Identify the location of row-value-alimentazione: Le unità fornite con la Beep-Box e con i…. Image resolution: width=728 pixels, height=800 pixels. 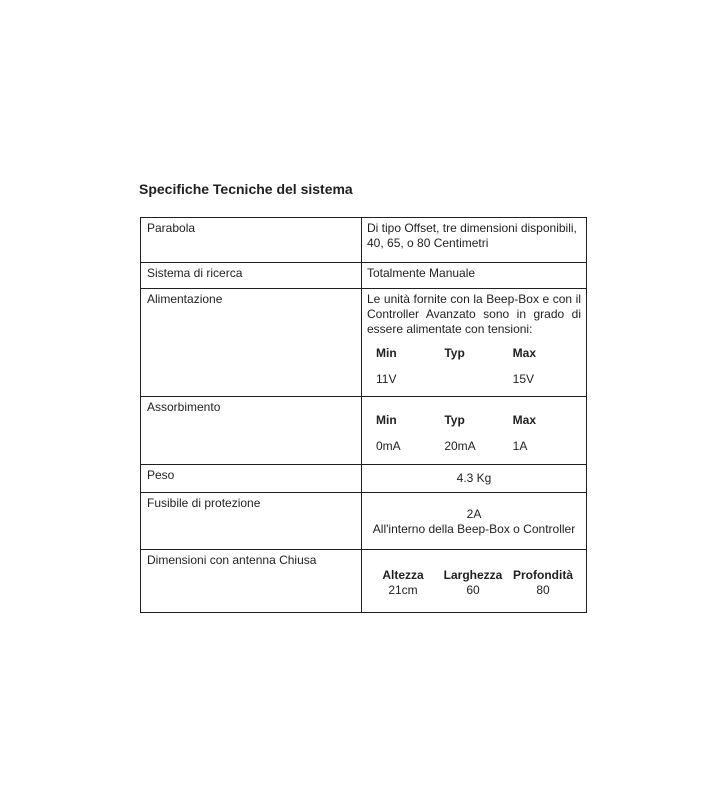
(474, 342).